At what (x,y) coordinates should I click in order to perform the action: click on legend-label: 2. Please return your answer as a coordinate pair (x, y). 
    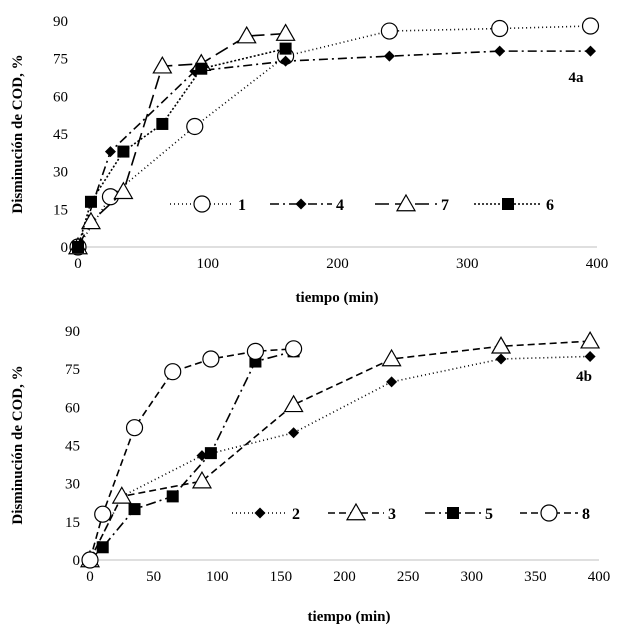
    Looking at the image, I should click on (296, 514).